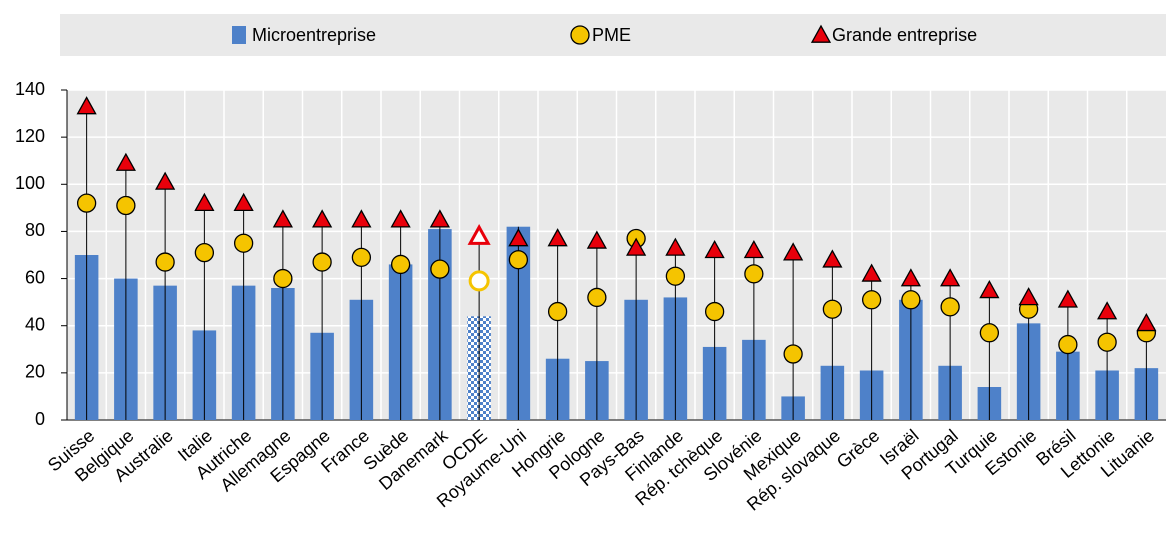 The image size is (1166, 540). Describe the element at coordinates (35, 277) in the screenshot. I see `y-tick-label: 60` at that location.